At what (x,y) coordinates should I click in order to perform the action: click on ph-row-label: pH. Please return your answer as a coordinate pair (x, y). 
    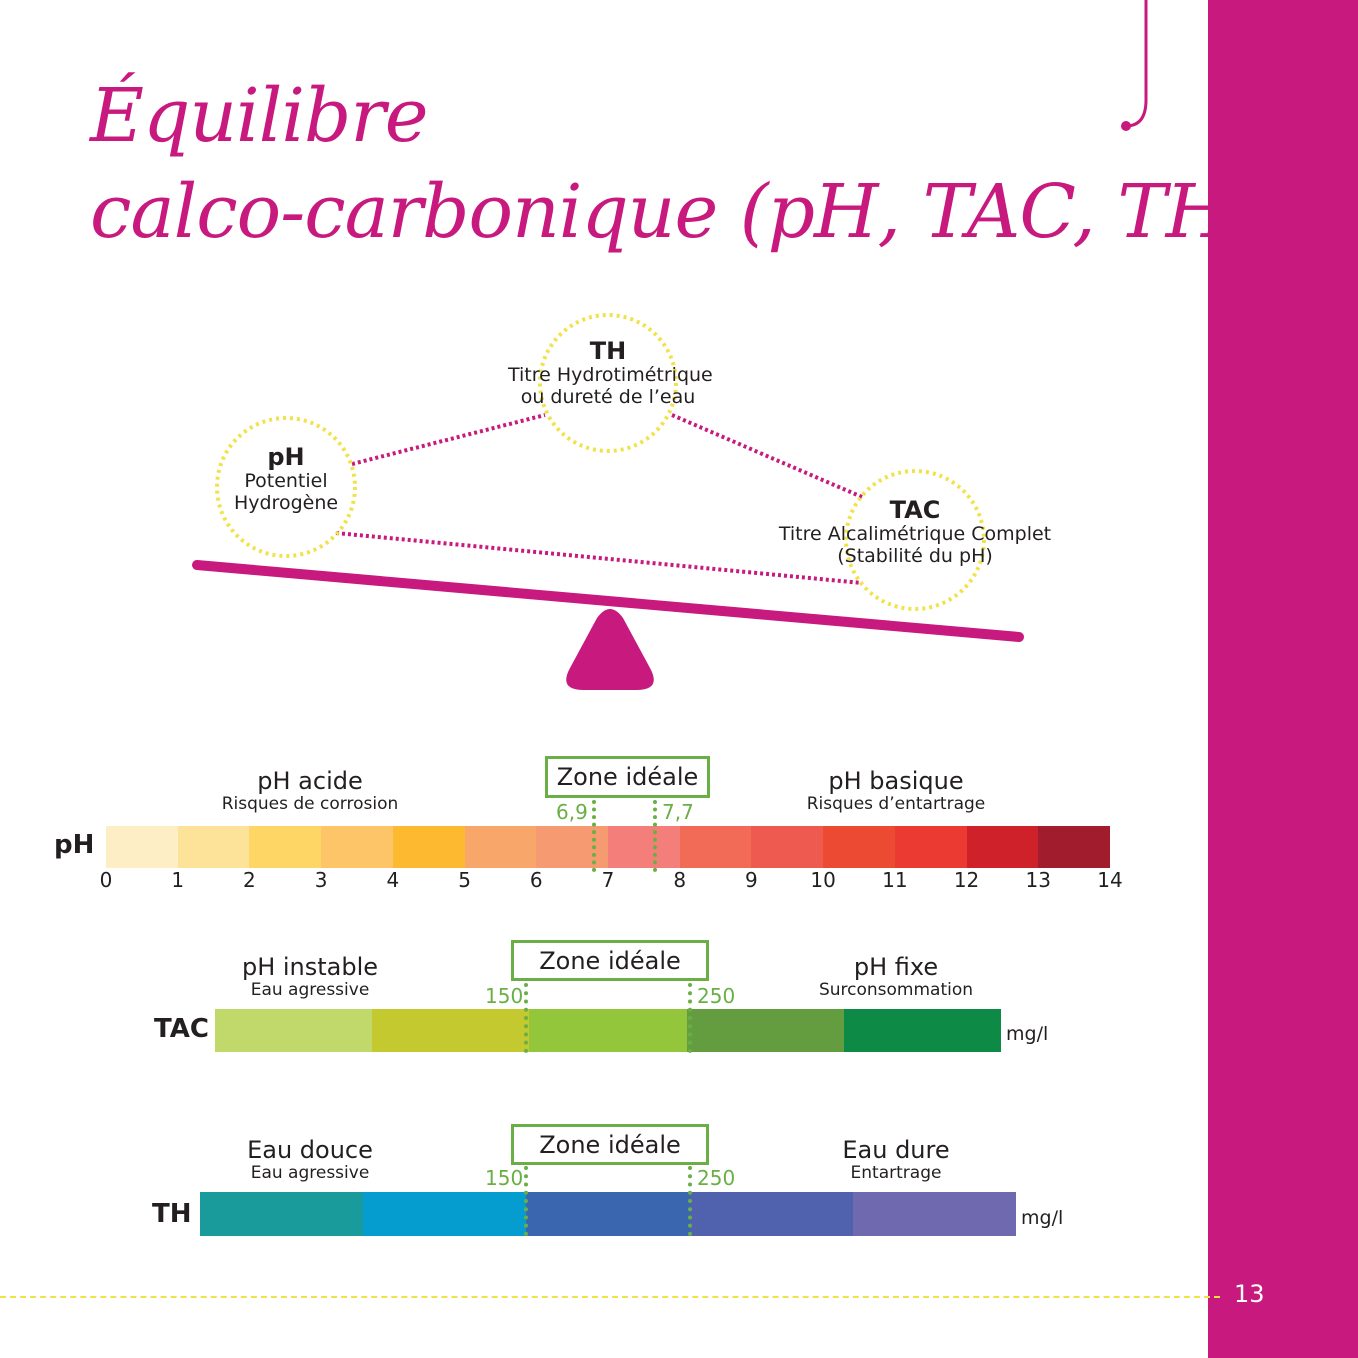
    Looking at the image, I should click on (74, 845).